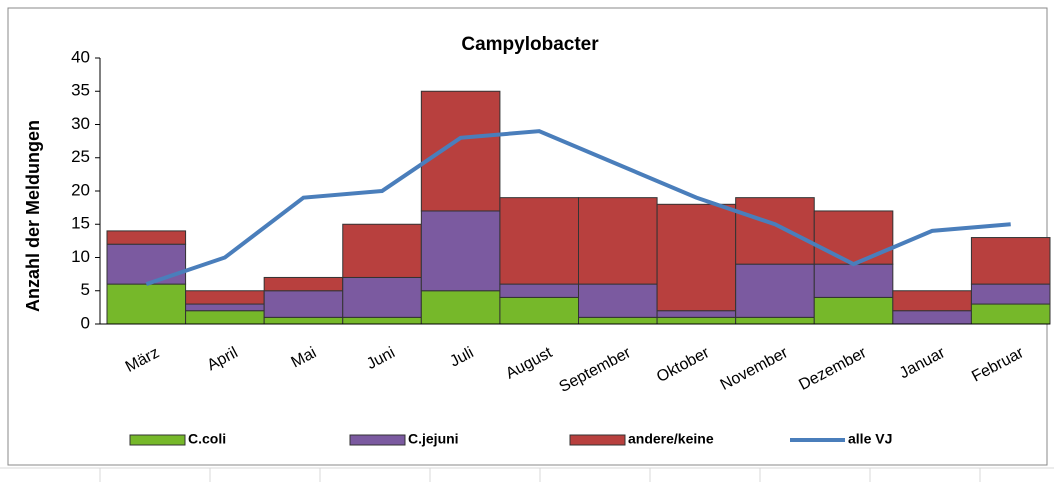 The width and height of the screenshot is (1054, 482). What do you see at coordinates (80, 156) in the screenshot?
I see `y-tick-label: 25` at bounding box center [80, 156].